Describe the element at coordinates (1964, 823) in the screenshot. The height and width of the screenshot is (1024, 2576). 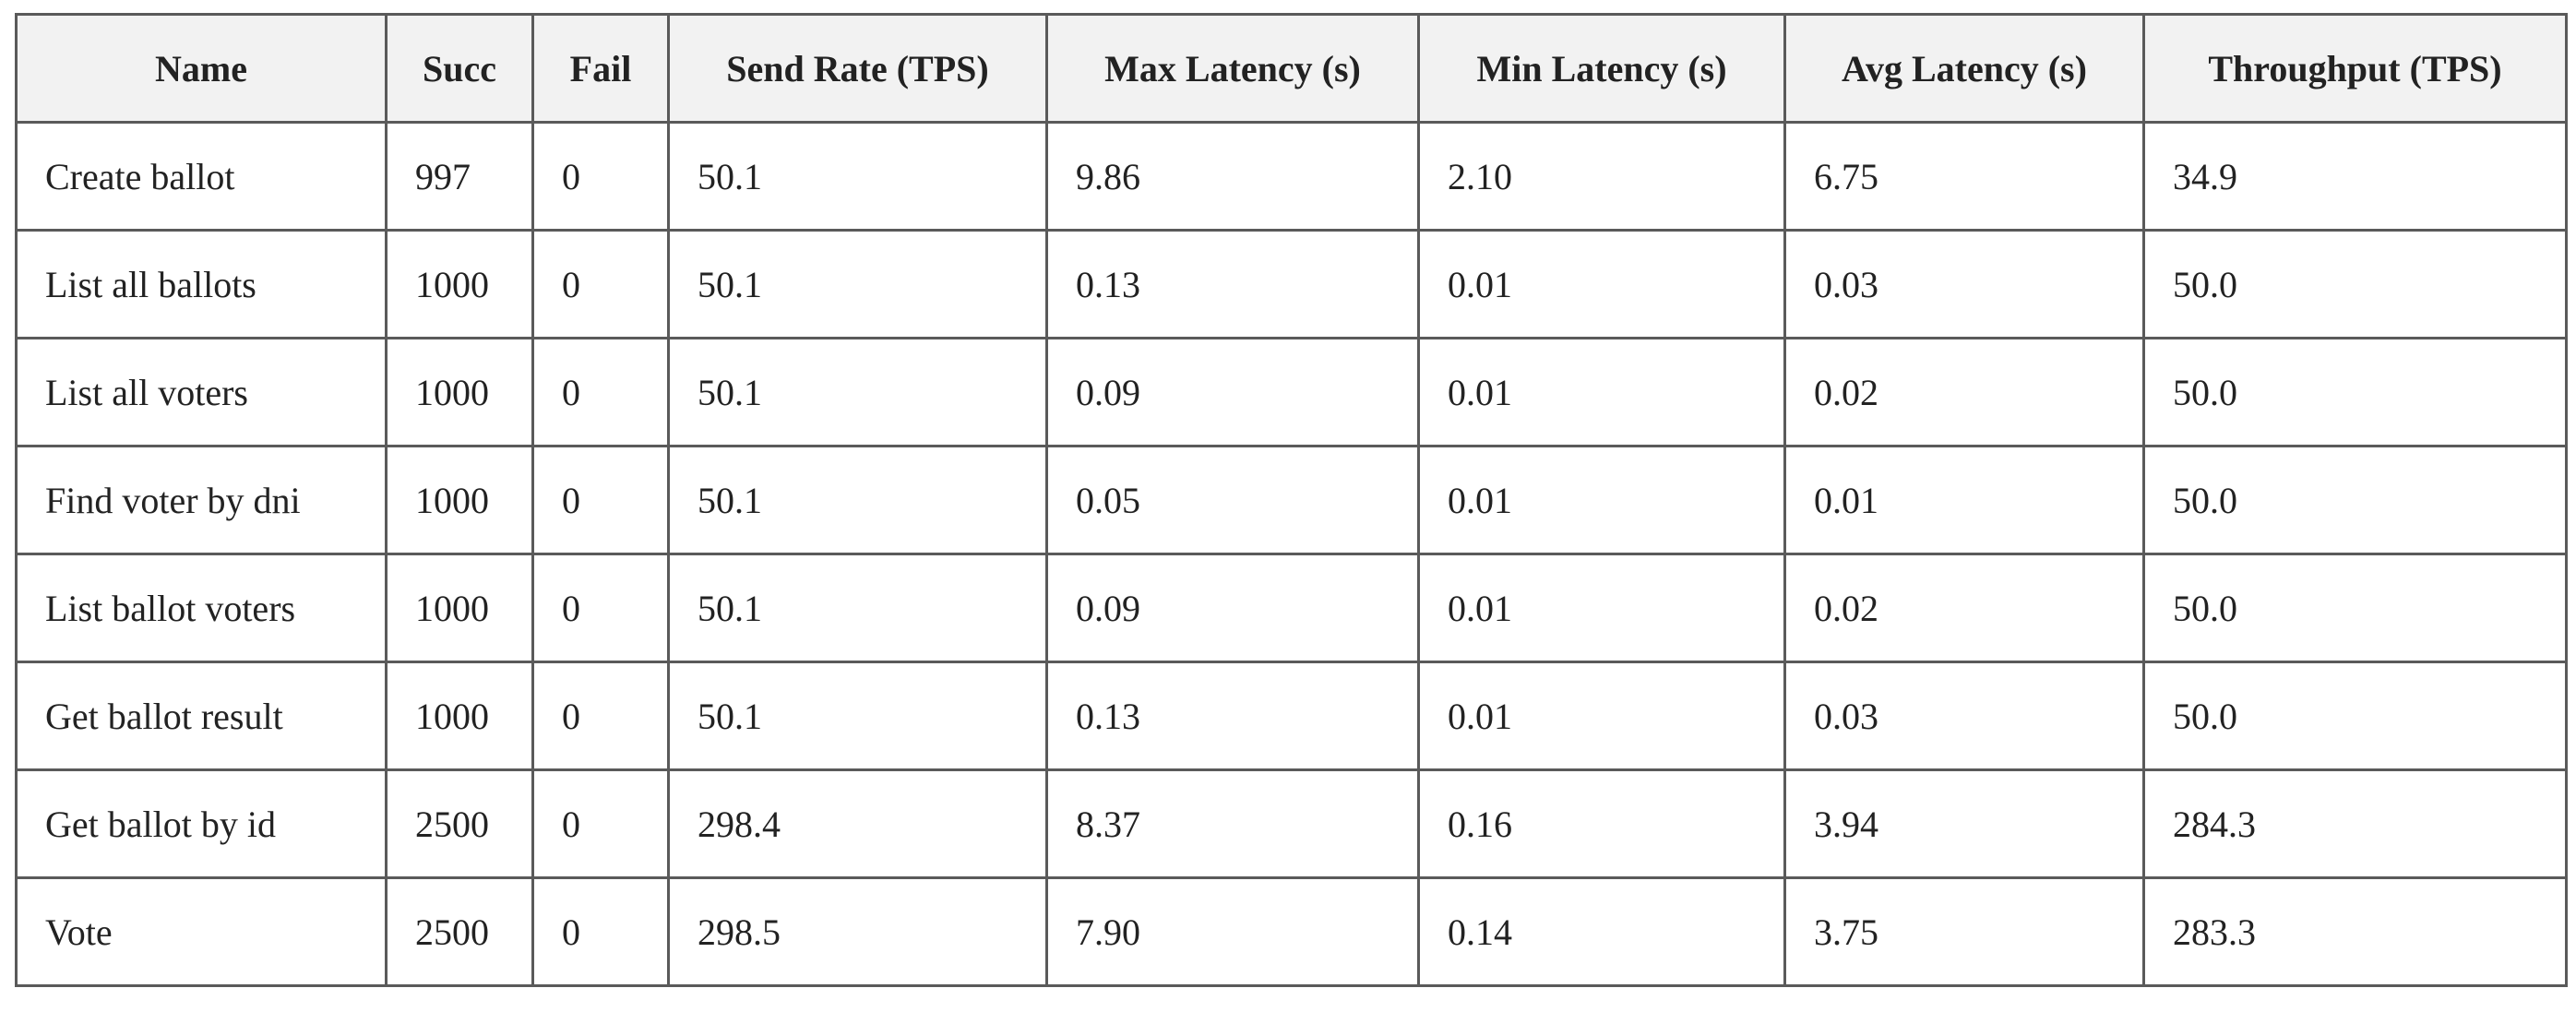
I see `table-cell: 3.94` at that location.